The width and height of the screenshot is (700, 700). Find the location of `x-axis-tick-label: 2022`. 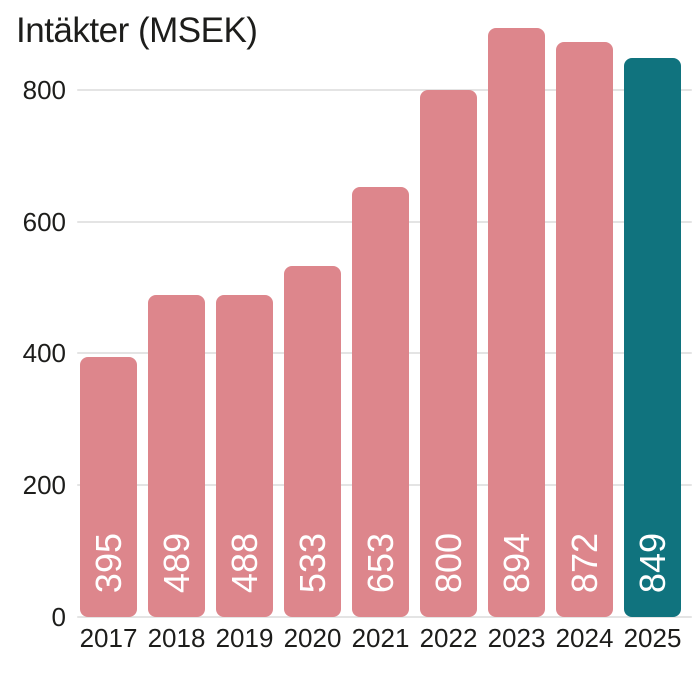

x-axis-tick-label: 2022 is located at coordinates (448, 638).